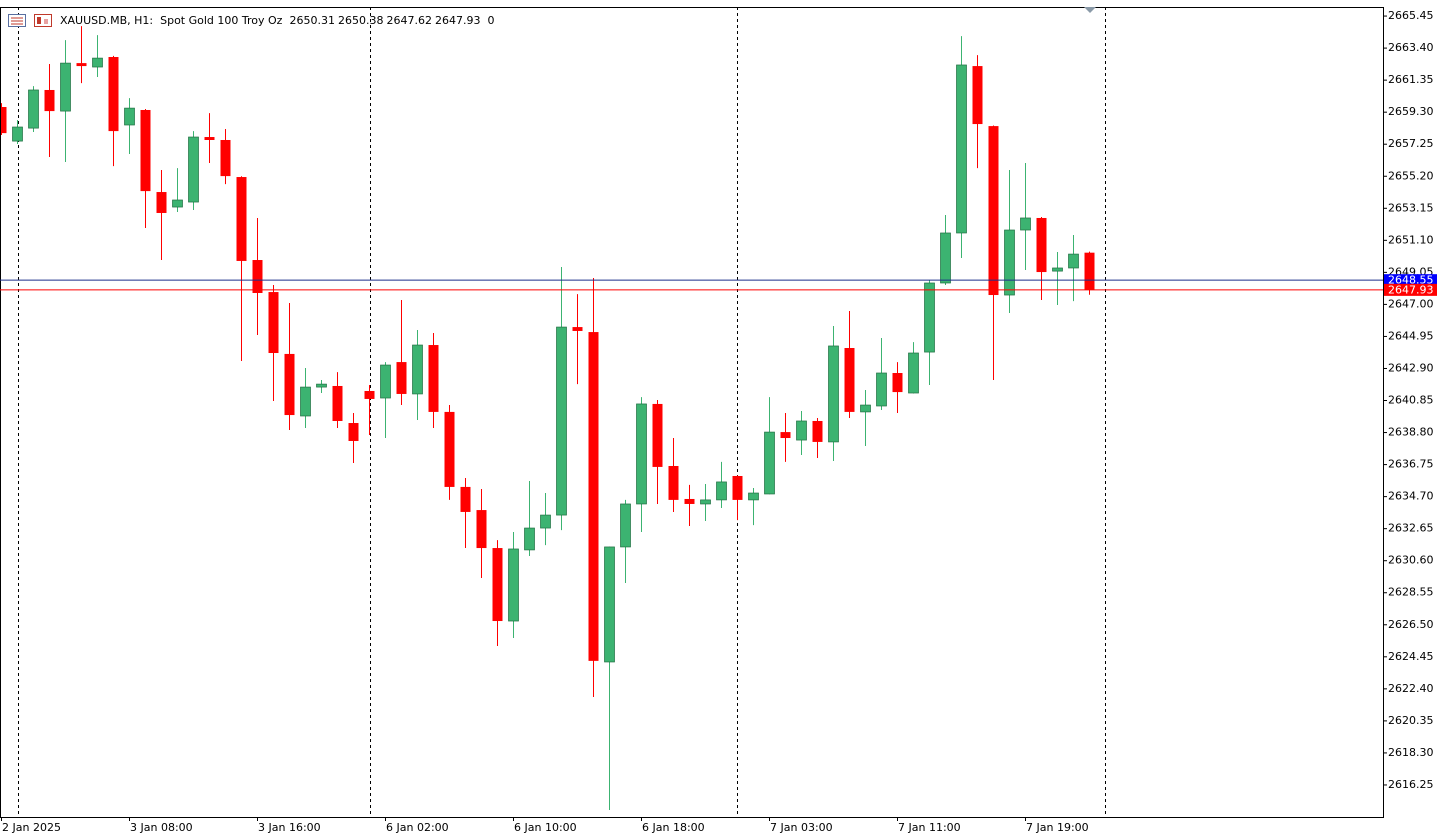 Image resolution: width=1454 pixels, height=839 pixels. Describe the element at coordinates (1411, 720) in the screenshot. I see `y-tick-label: 2620.35` at that location.